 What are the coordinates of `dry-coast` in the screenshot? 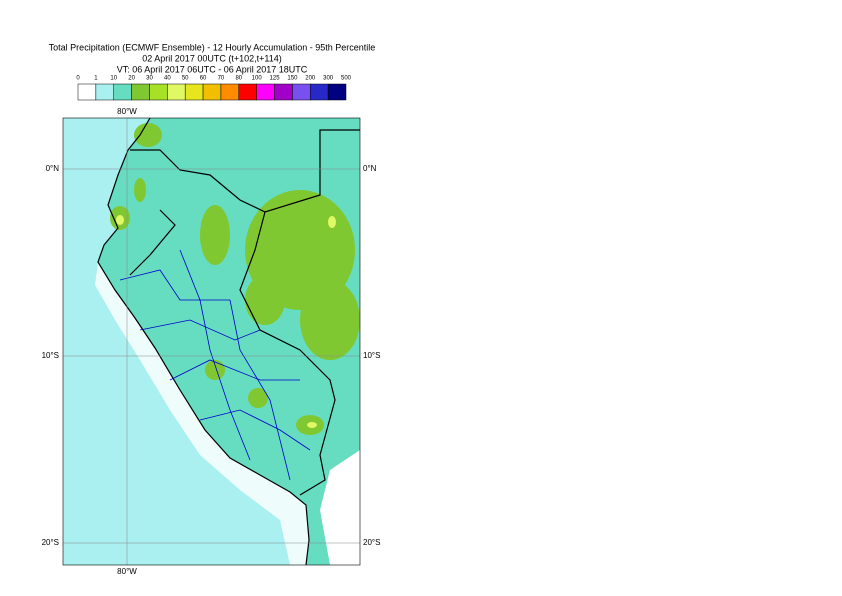 It's located at (202, 413).